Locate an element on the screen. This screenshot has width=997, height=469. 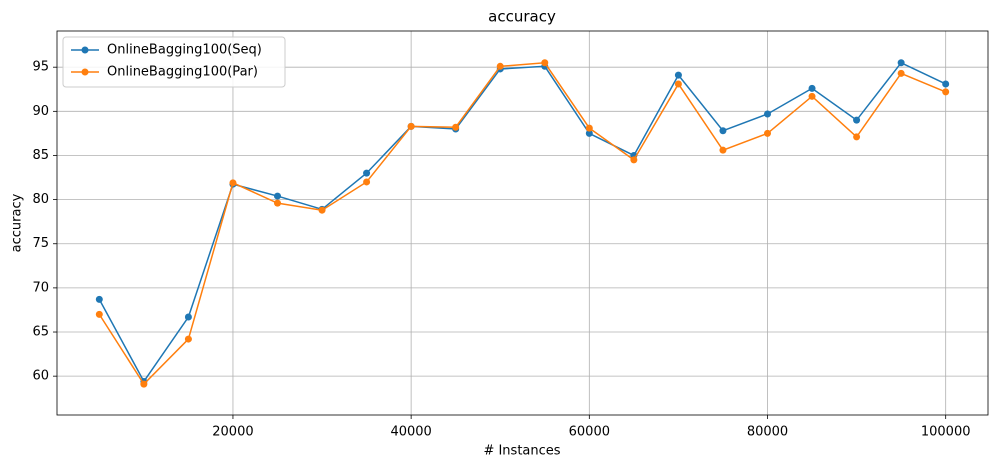
y-axis-label: accuracy is located at coordinates (17, 222).